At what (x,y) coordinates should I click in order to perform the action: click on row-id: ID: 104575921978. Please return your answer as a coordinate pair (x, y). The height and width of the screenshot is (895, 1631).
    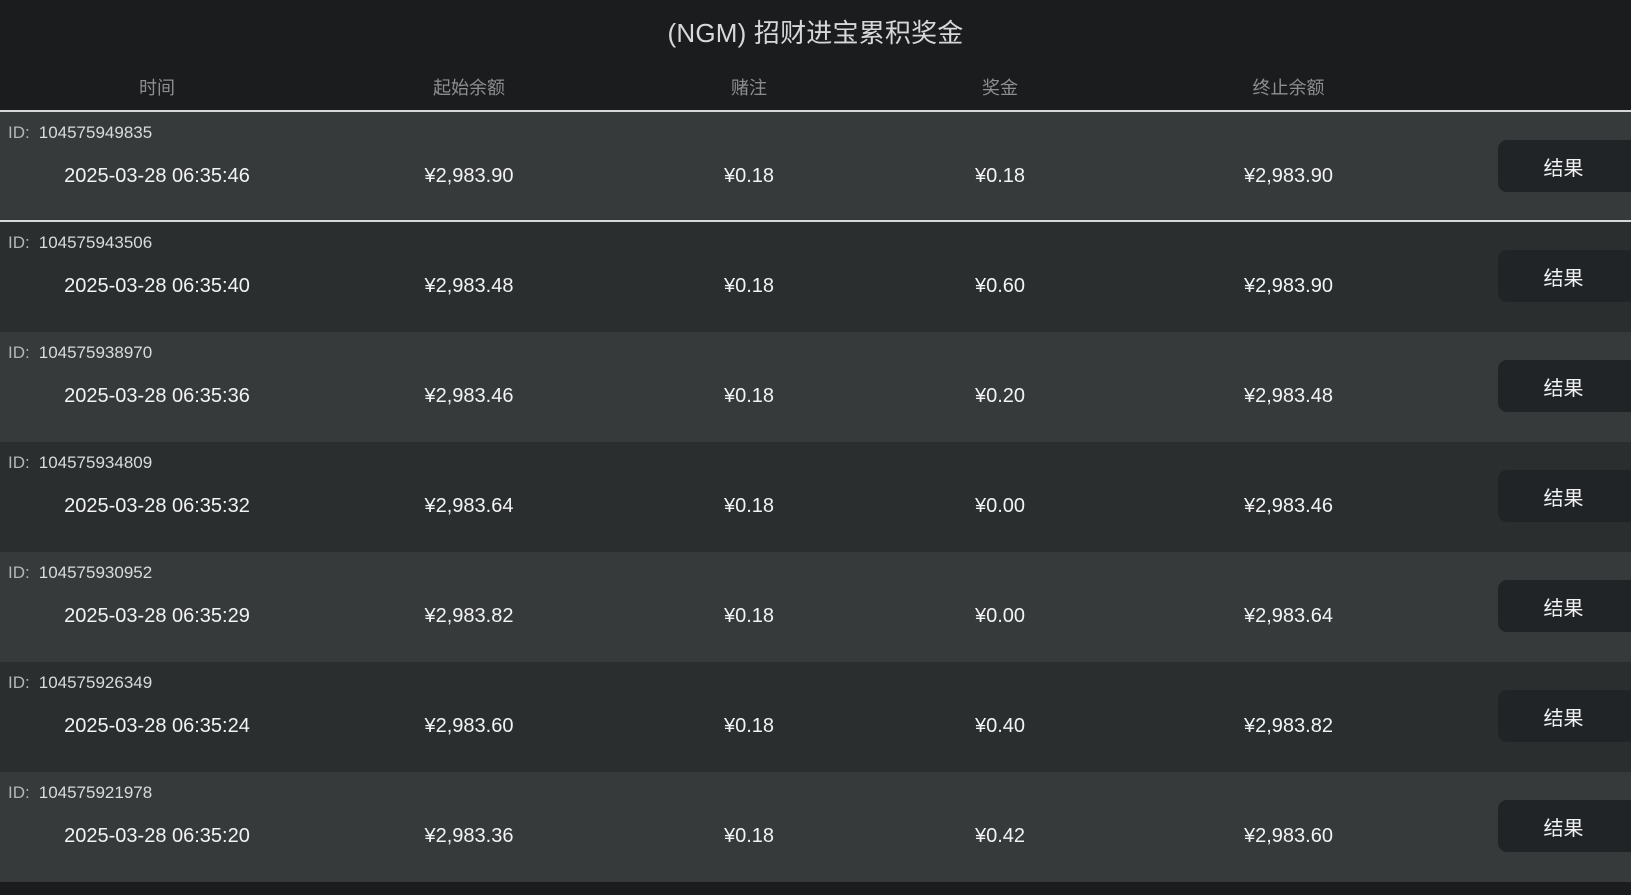
    Looking at the image, I should click on (80, 793).